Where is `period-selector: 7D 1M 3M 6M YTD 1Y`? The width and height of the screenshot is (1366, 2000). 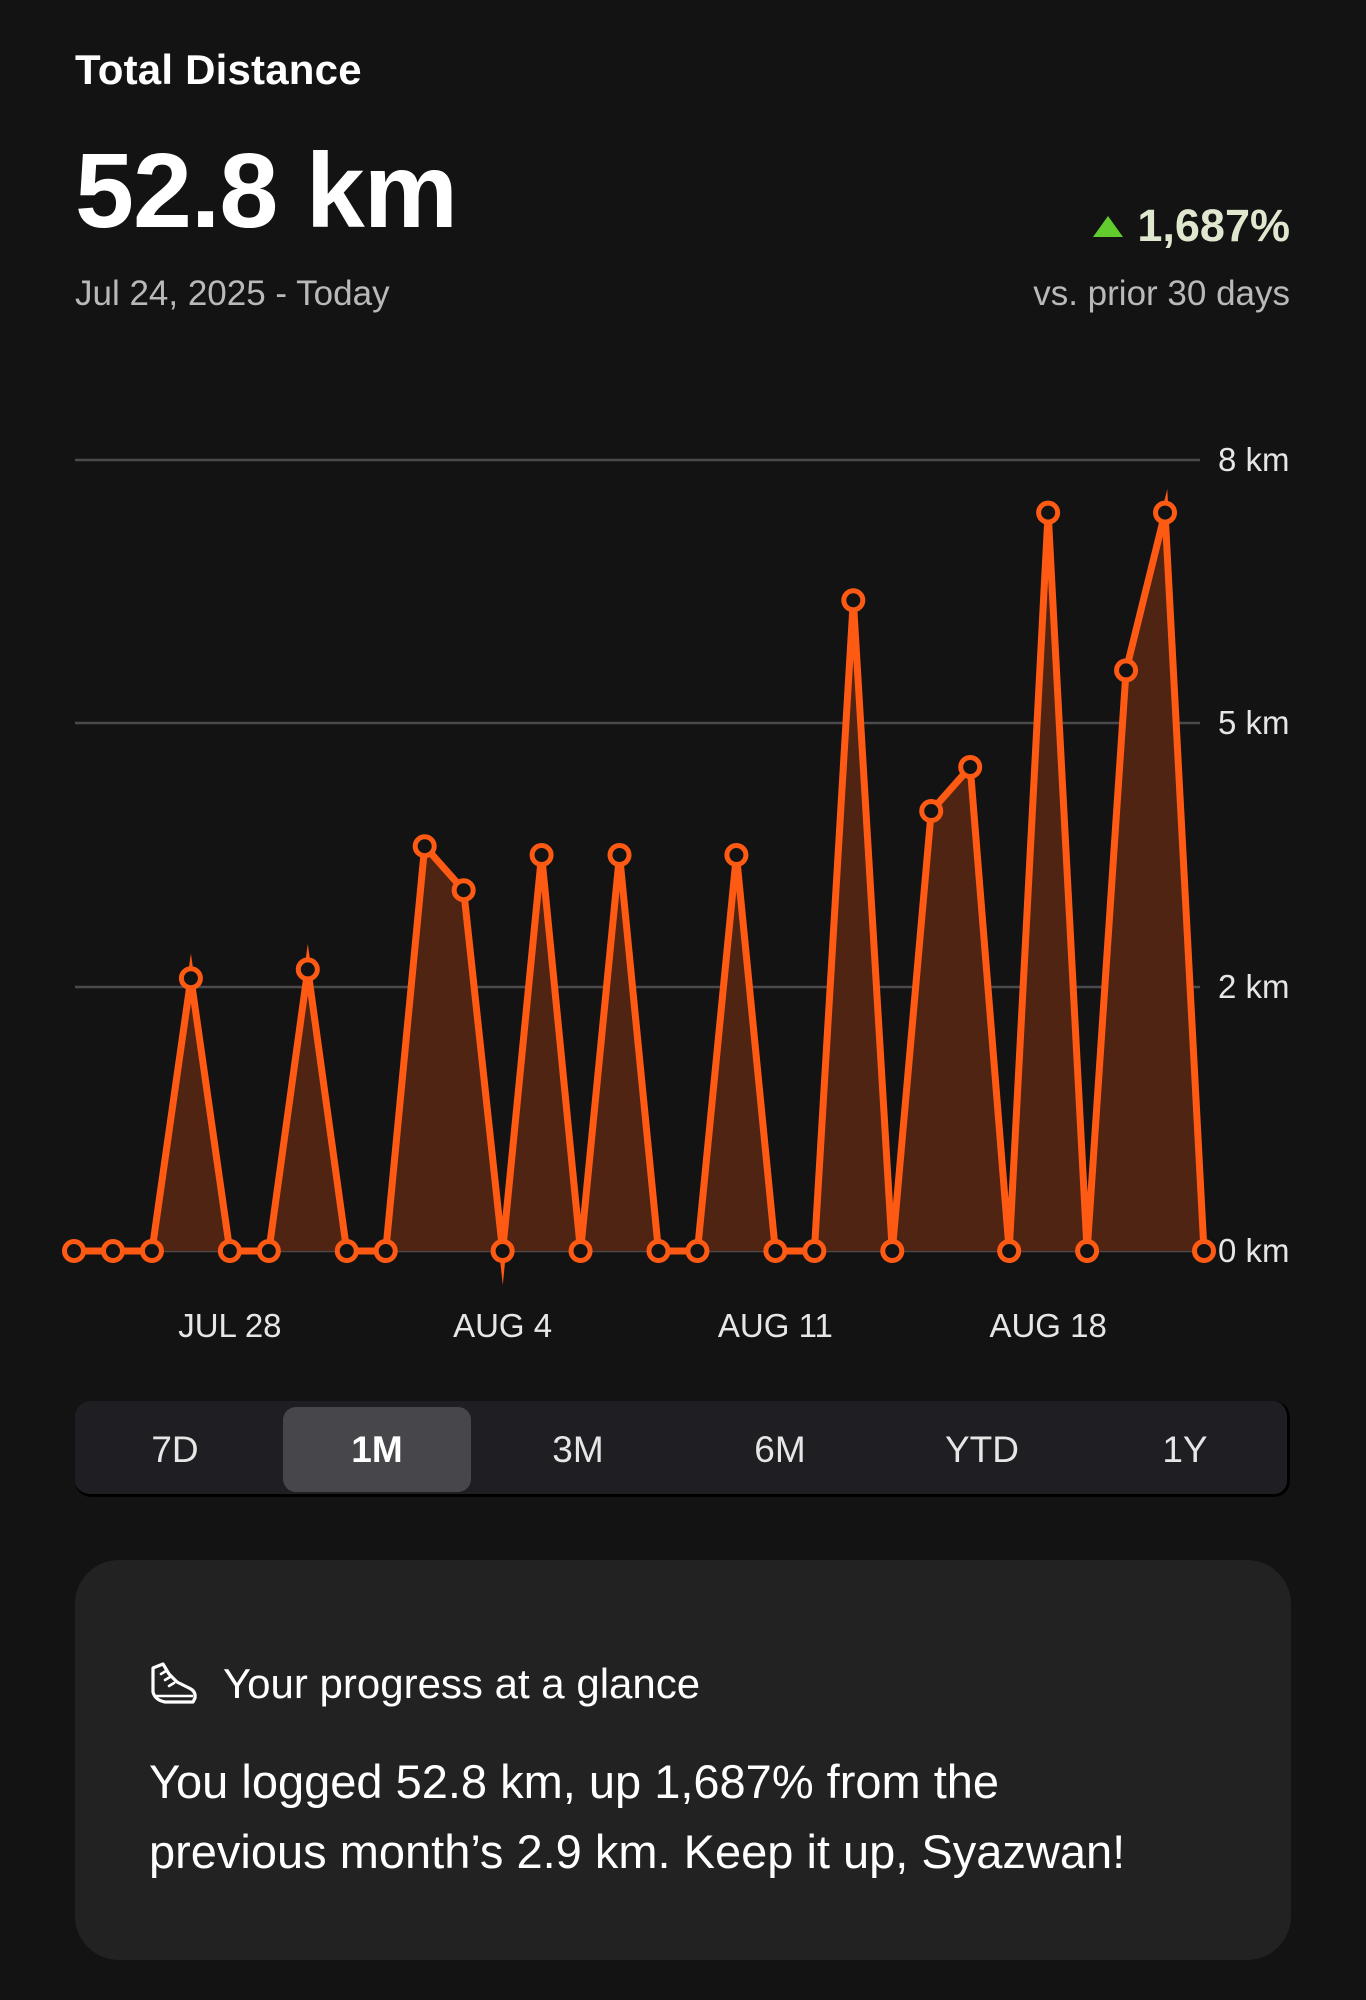 period-selector: 7D 1M 3M 6M YTD 1Y is located at coordinates (682, 1449).